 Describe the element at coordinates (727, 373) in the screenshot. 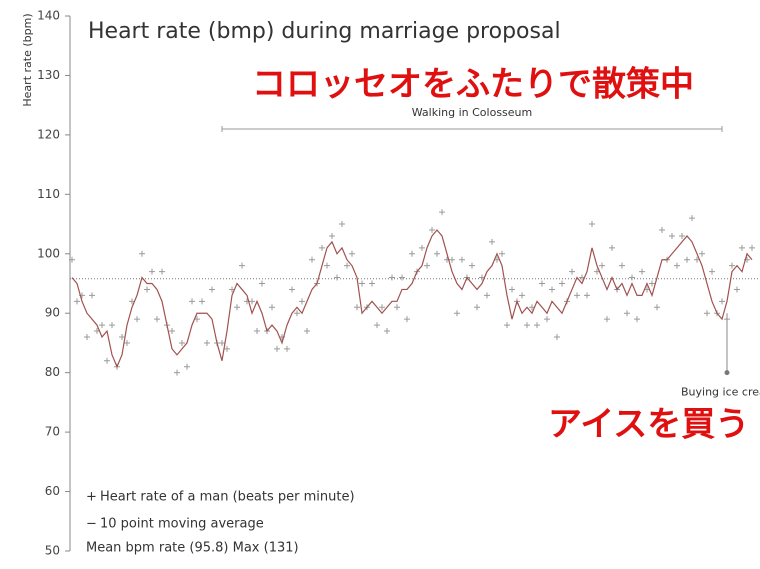

I see `annotation-point` at that location.